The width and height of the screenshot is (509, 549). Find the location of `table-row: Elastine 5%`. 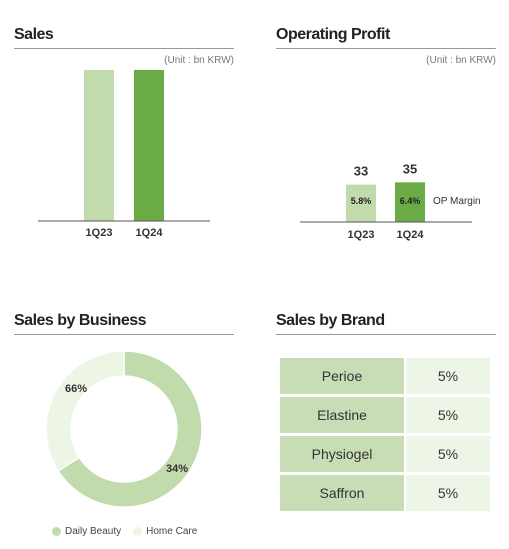

table-row: Elastine 5% is located at coordinates (385, 415).